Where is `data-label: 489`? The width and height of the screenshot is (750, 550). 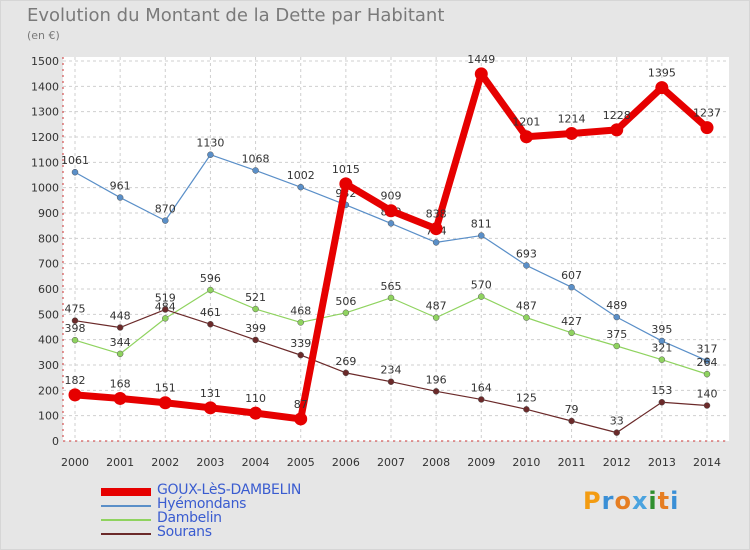 data-label: 489 is located at coordinates (616, 305).